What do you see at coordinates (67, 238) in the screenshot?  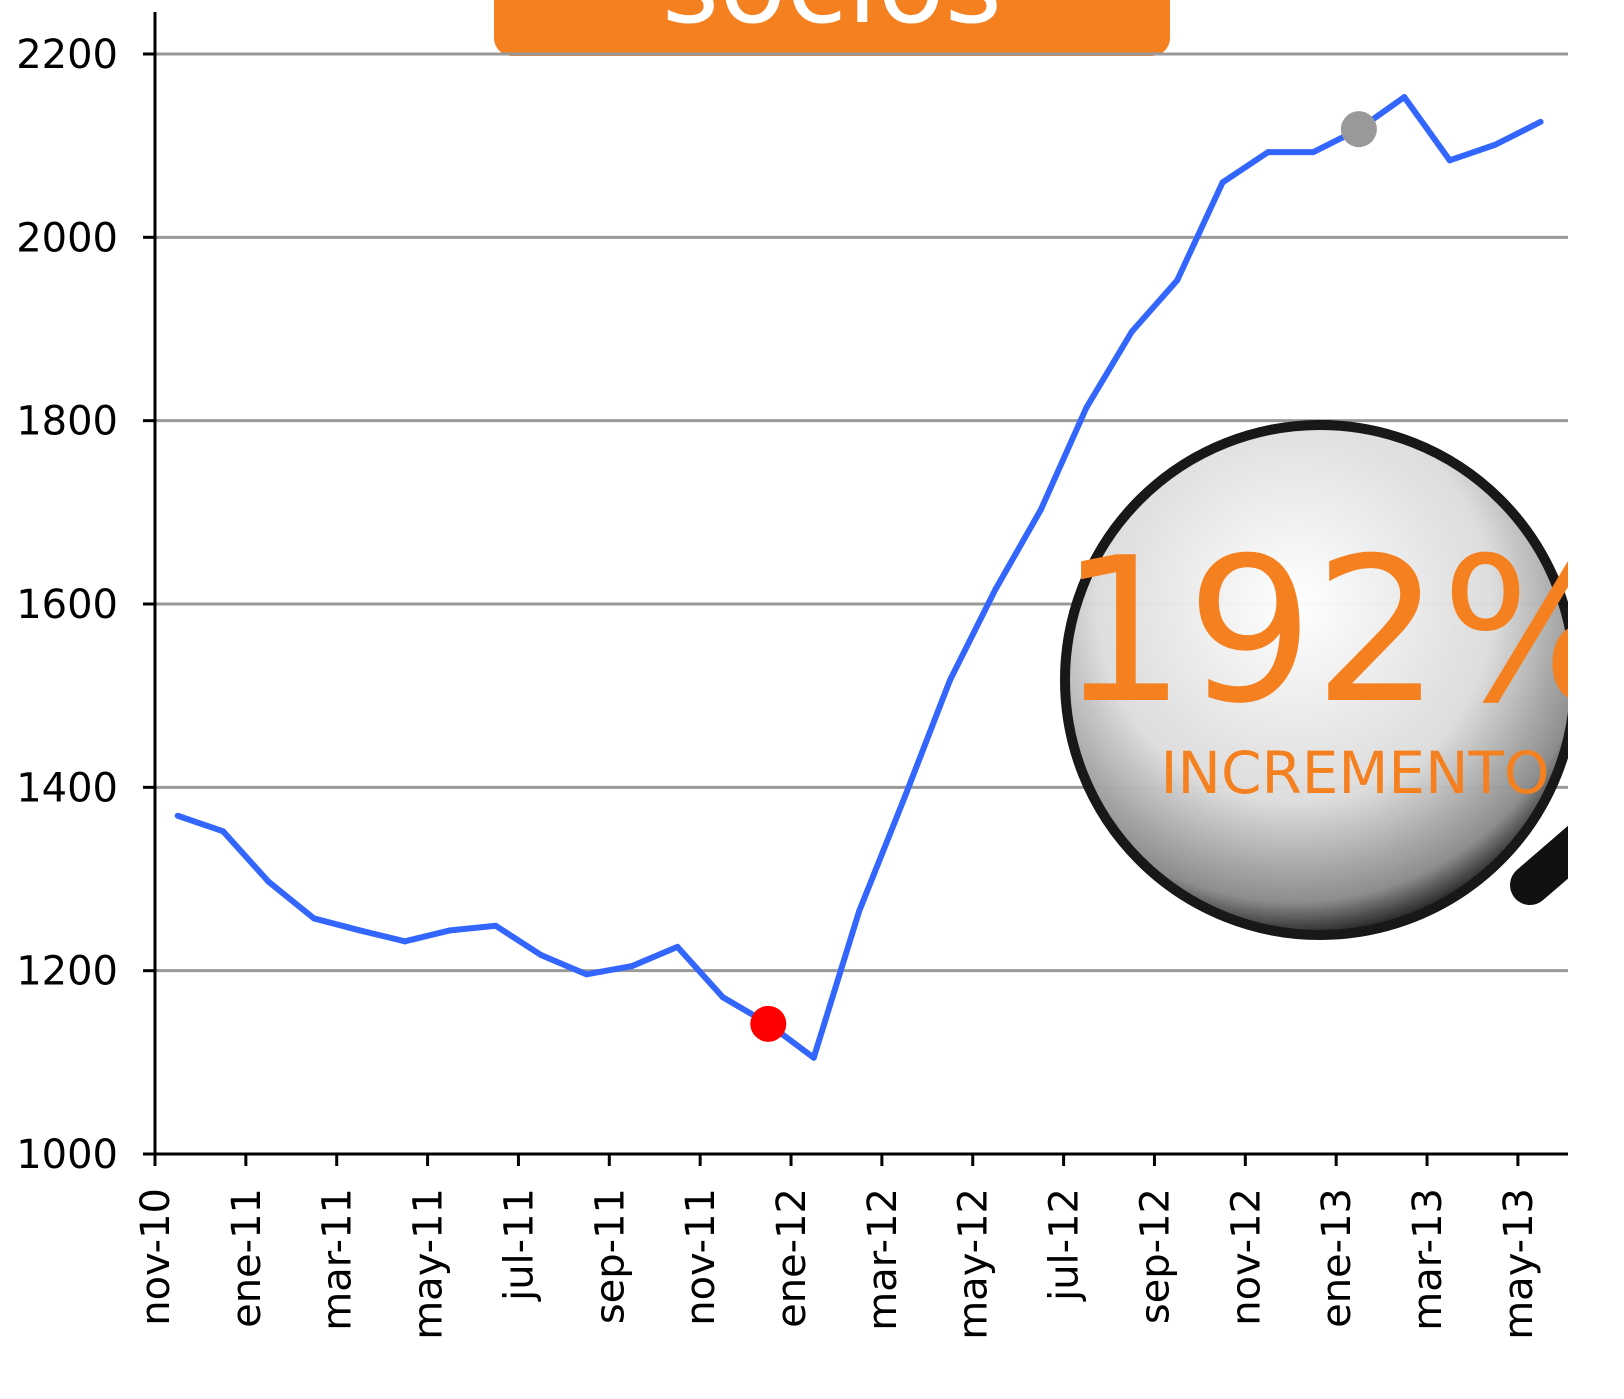 I see `y-tick-label: 2000` at bounding box center [67, 238].